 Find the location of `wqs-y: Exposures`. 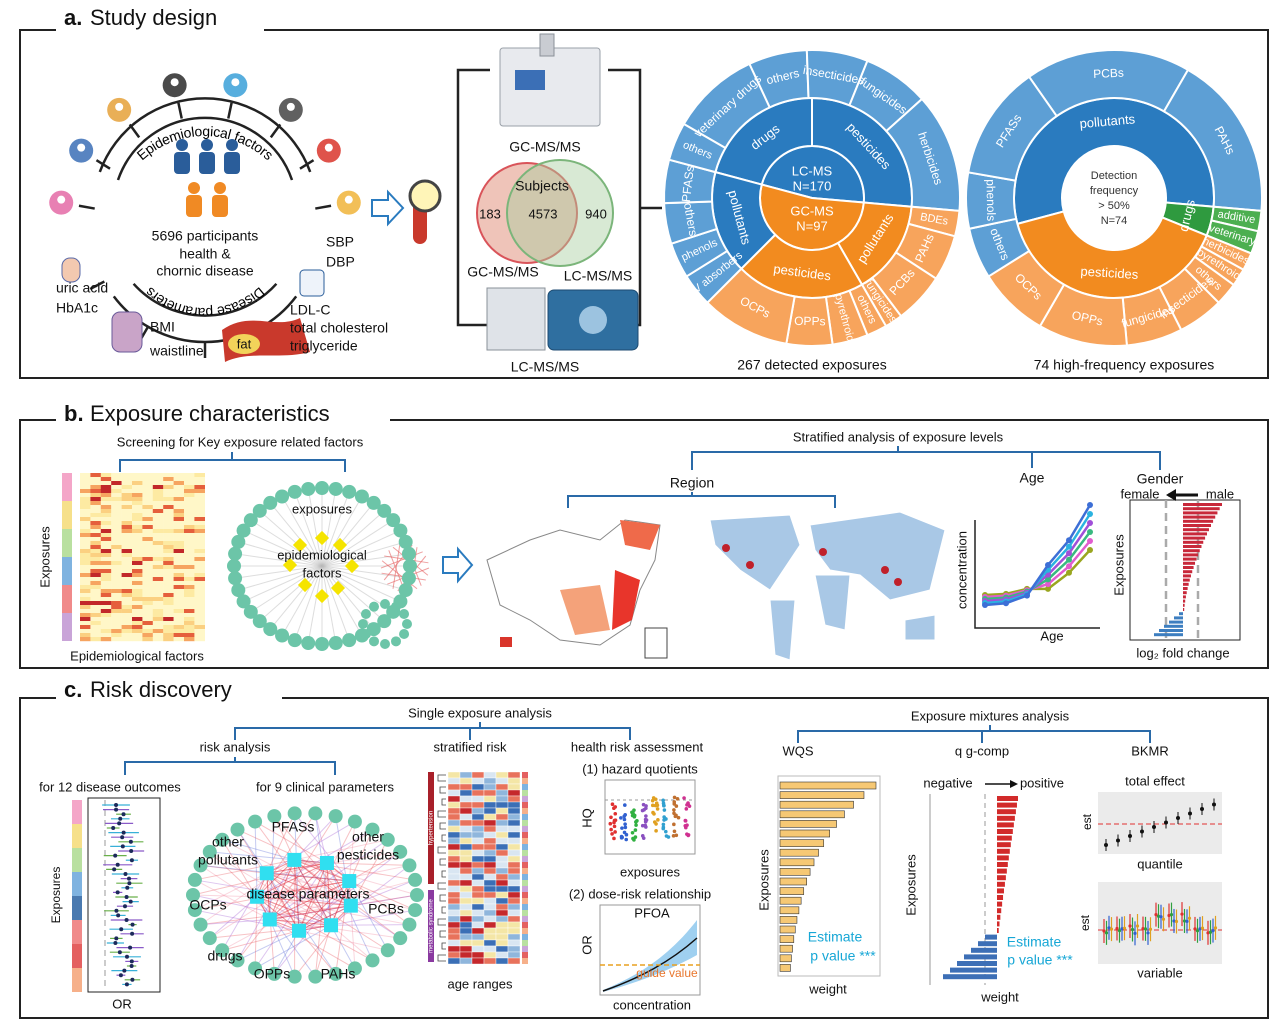

wqs-y: Exposures is located at coordinates (763, 880).